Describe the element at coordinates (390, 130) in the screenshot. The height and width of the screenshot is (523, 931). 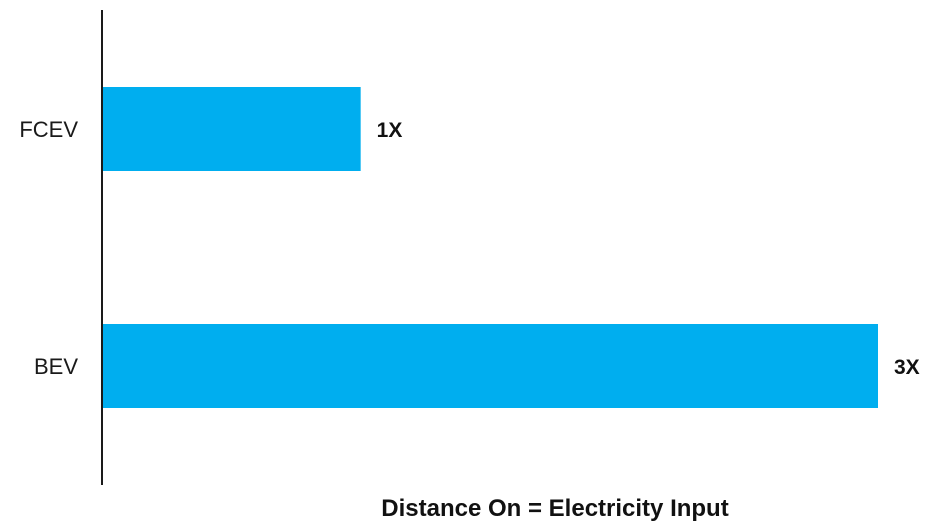
I see `value-label-fcev: 1X` at that location.